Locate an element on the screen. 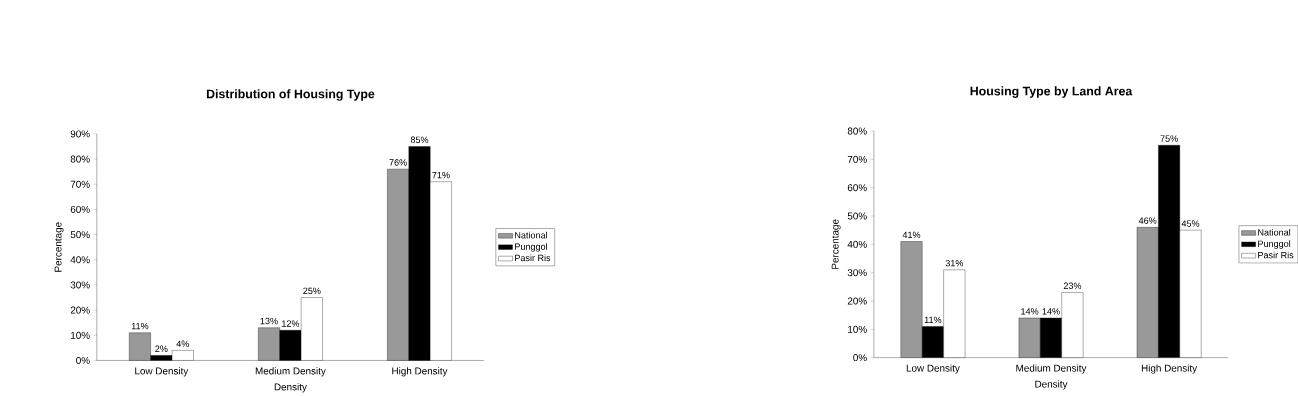 This screenshot has height=396, width=1298. data-label: 25% is located at coordinates (312, 291).